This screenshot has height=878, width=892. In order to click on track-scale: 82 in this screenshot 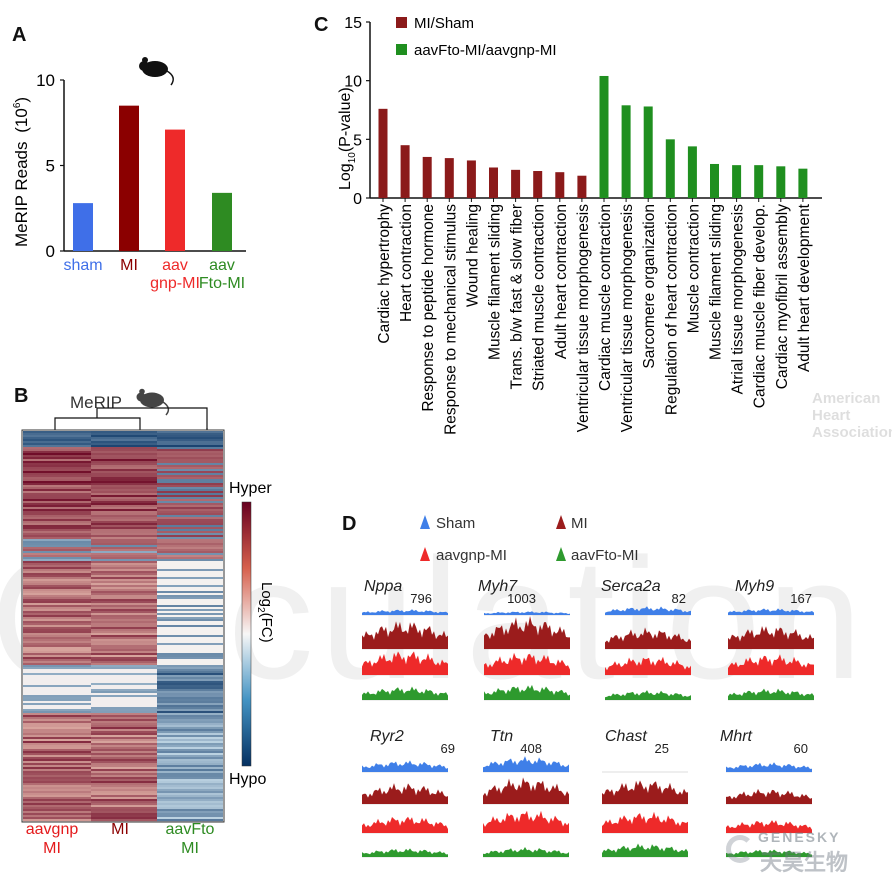, I will do `click(679, 598)`.